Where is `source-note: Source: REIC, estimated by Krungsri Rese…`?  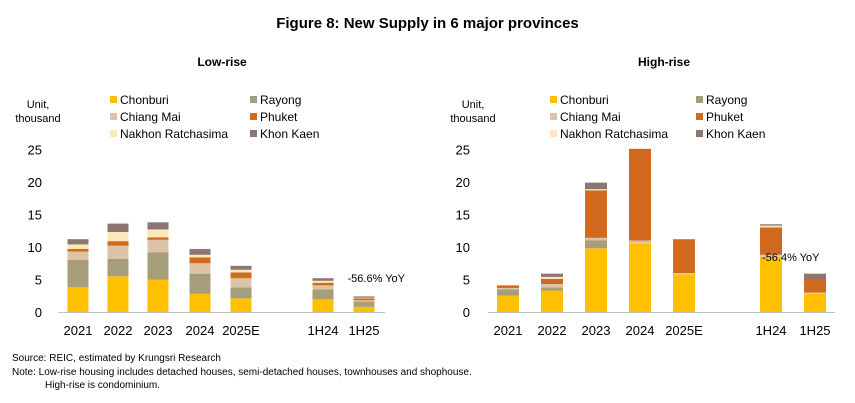
source-note: Source: REIC, estimated by Krungsri Rese… is located at coordinates (116, 358).